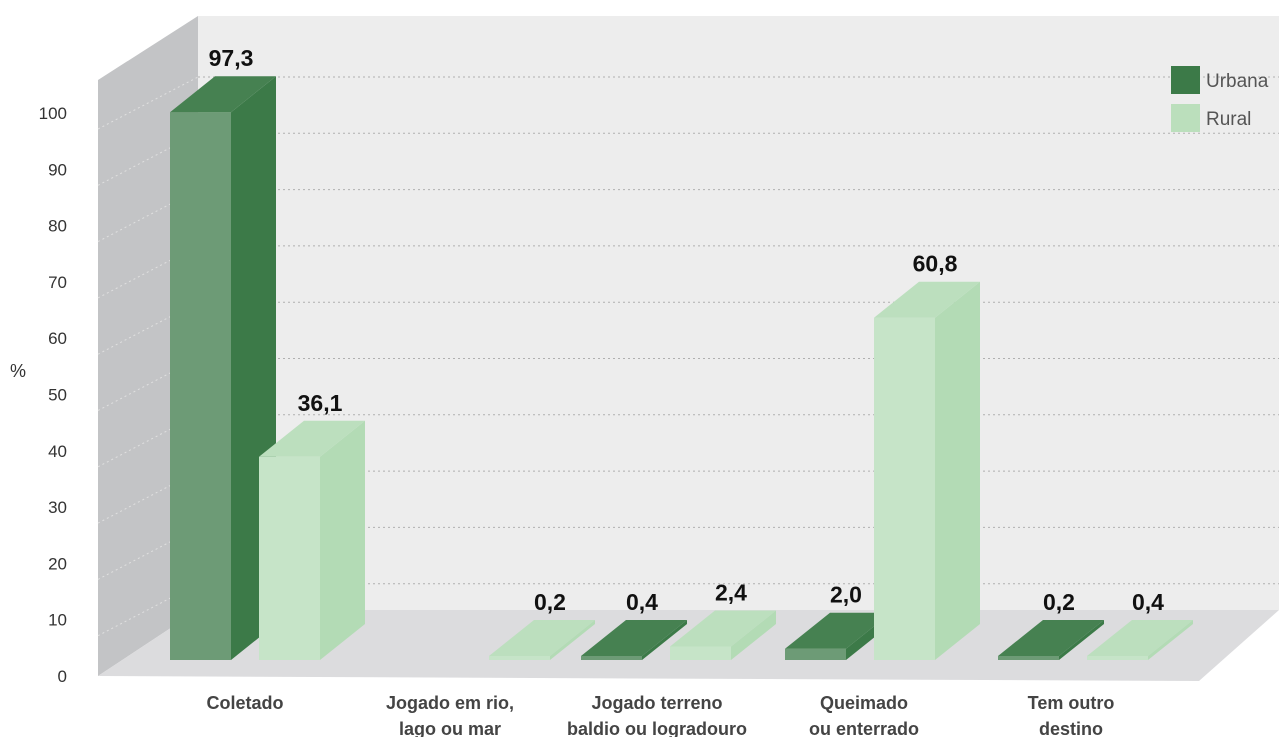 This screenshot has width=1279, height=737. I want to click on y-tick-label: 70, so click(57, 282).